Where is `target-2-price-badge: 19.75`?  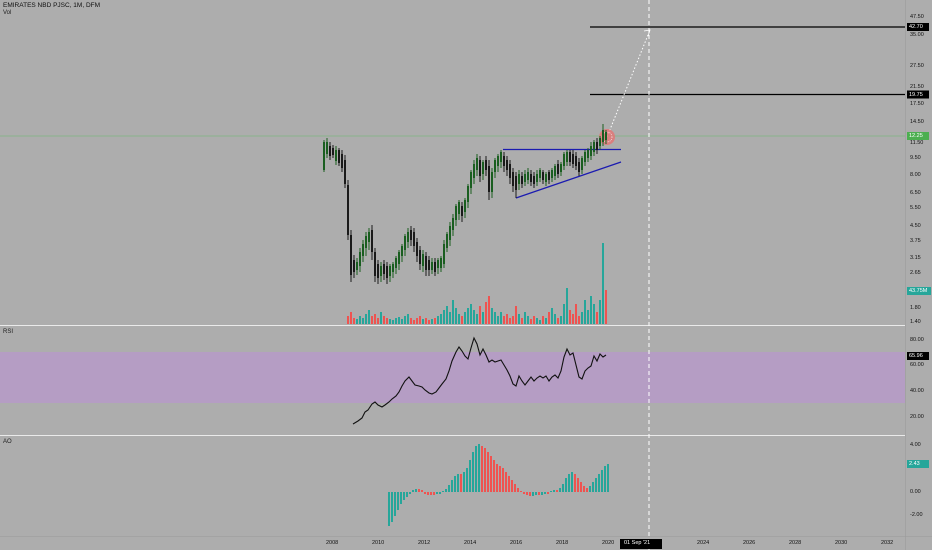 target-2-price-badge: 19.75 is located at coordinates (916, 94).